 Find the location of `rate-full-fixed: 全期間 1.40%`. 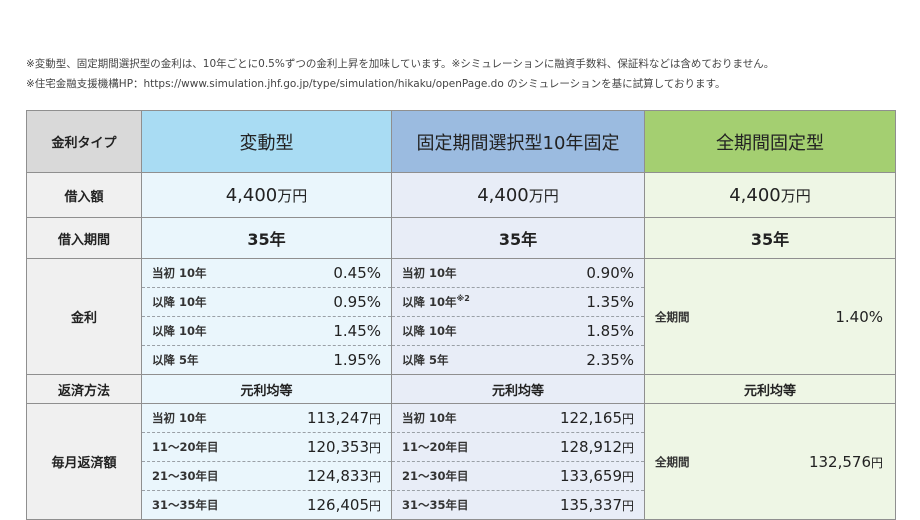

rate-full-fixed: 全期間 1.40% is located at coordinates (770, 316).